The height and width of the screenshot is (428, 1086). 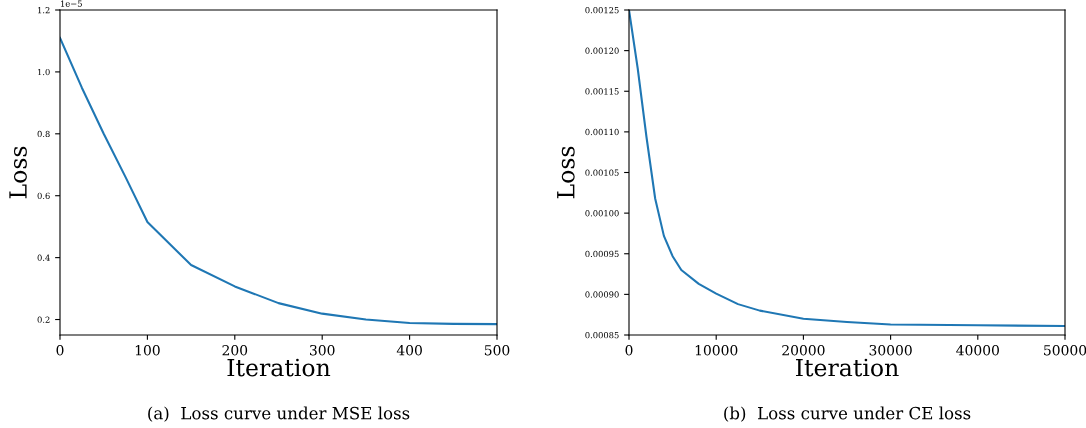 What do you see at coordinates (322, 350) in the screenshot?
I see `x-tick-label: 300` at bounding box center [322, 350].